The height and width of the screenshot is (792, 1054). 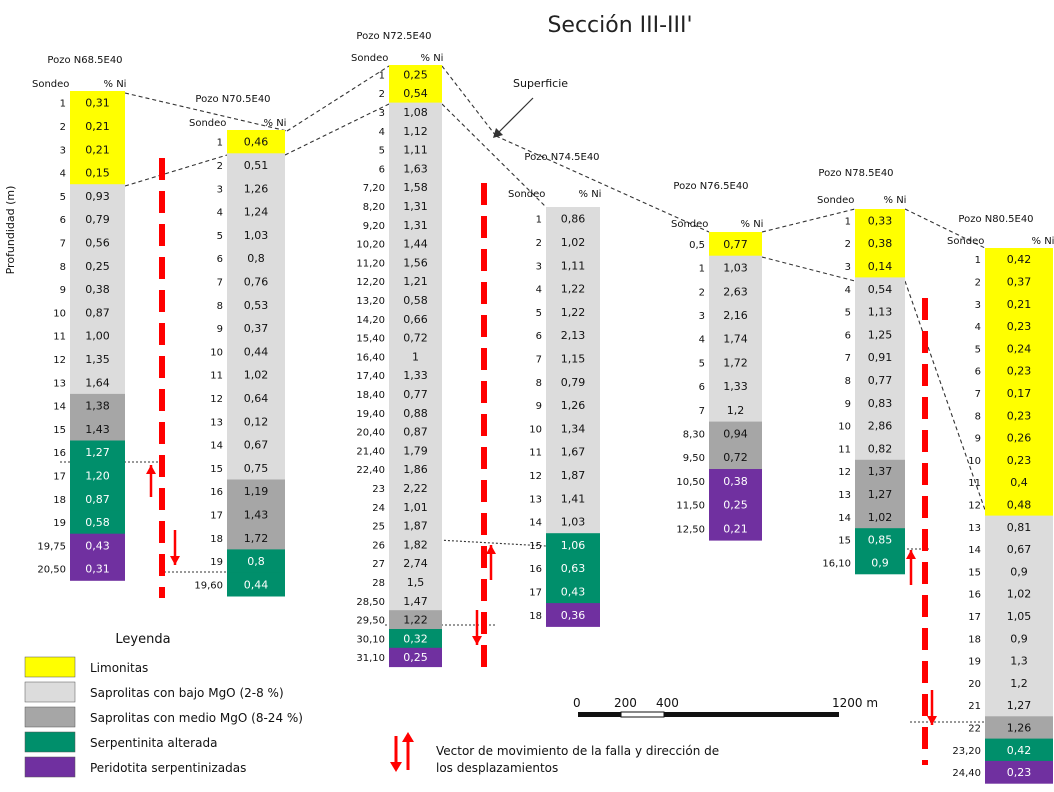 What do you see at coordinates (1019, 259) in the screenshot?
I see `ni-value: 0,42` at bounding box center [1019, 259].